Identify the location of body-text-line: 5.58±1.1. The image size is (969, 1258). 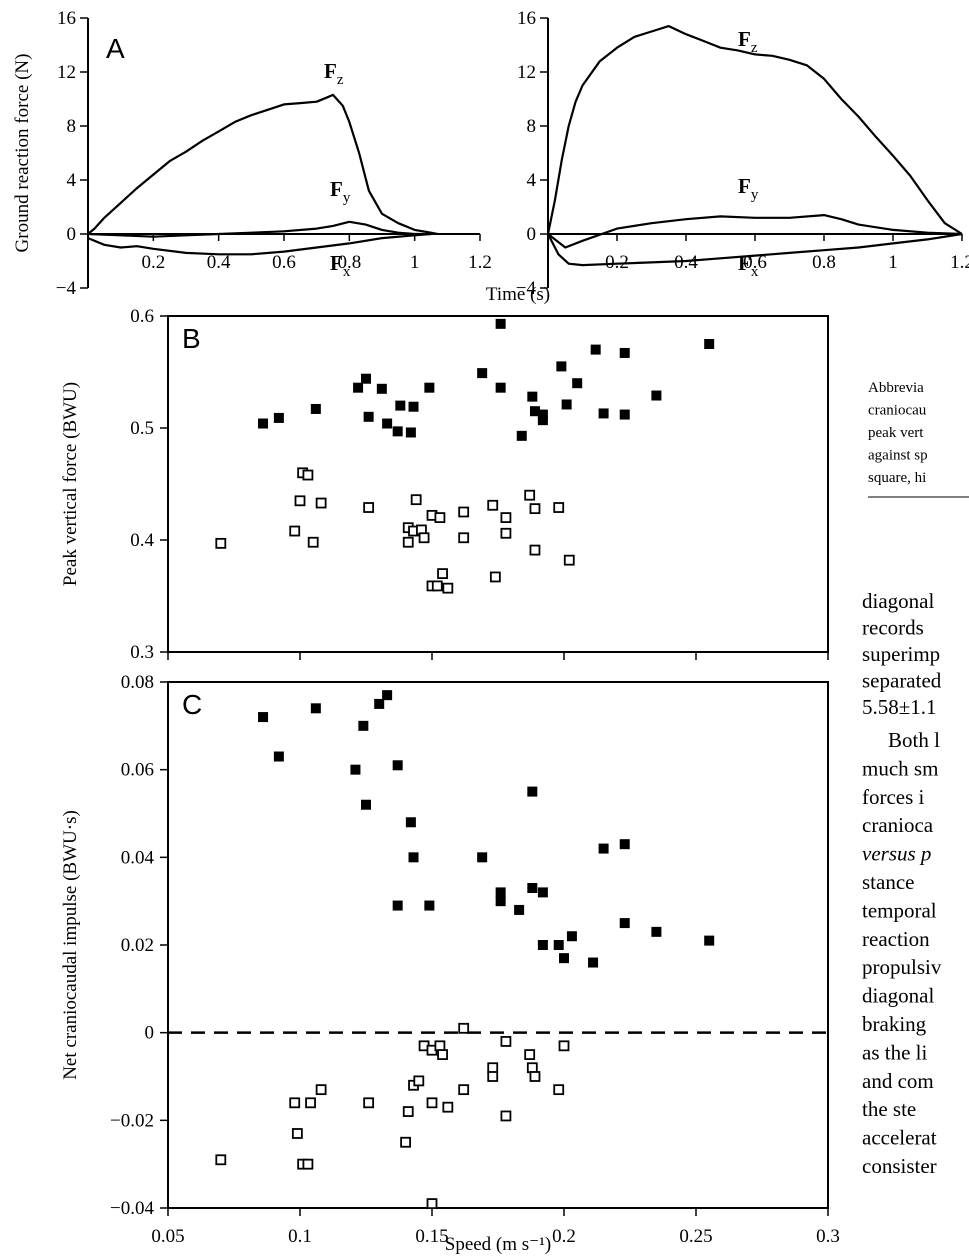
(899, 707).